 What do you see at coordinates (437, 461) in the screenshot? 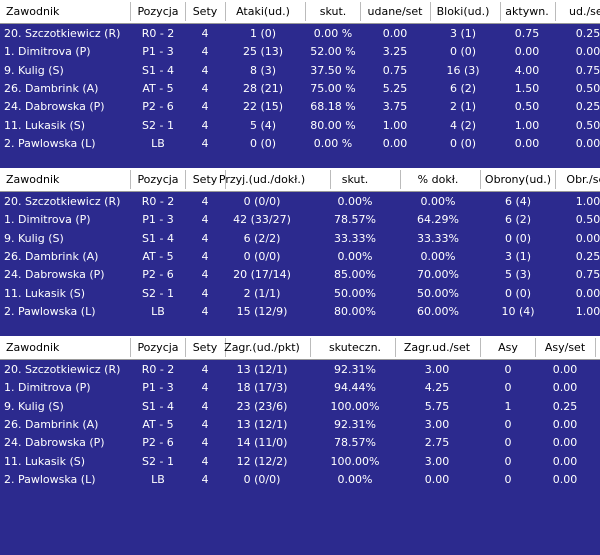
I see `stat-cell: 3.00` at bounding box center [437, 461].